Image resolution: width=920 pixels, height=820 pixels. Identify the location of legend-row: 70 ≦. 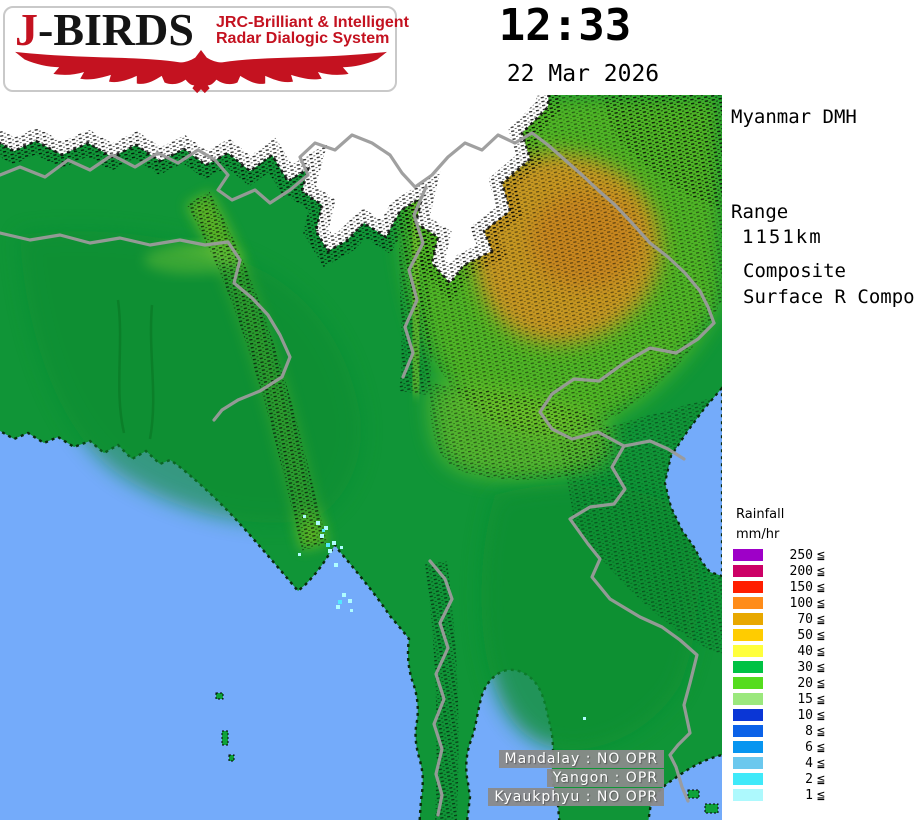
(779, 619).